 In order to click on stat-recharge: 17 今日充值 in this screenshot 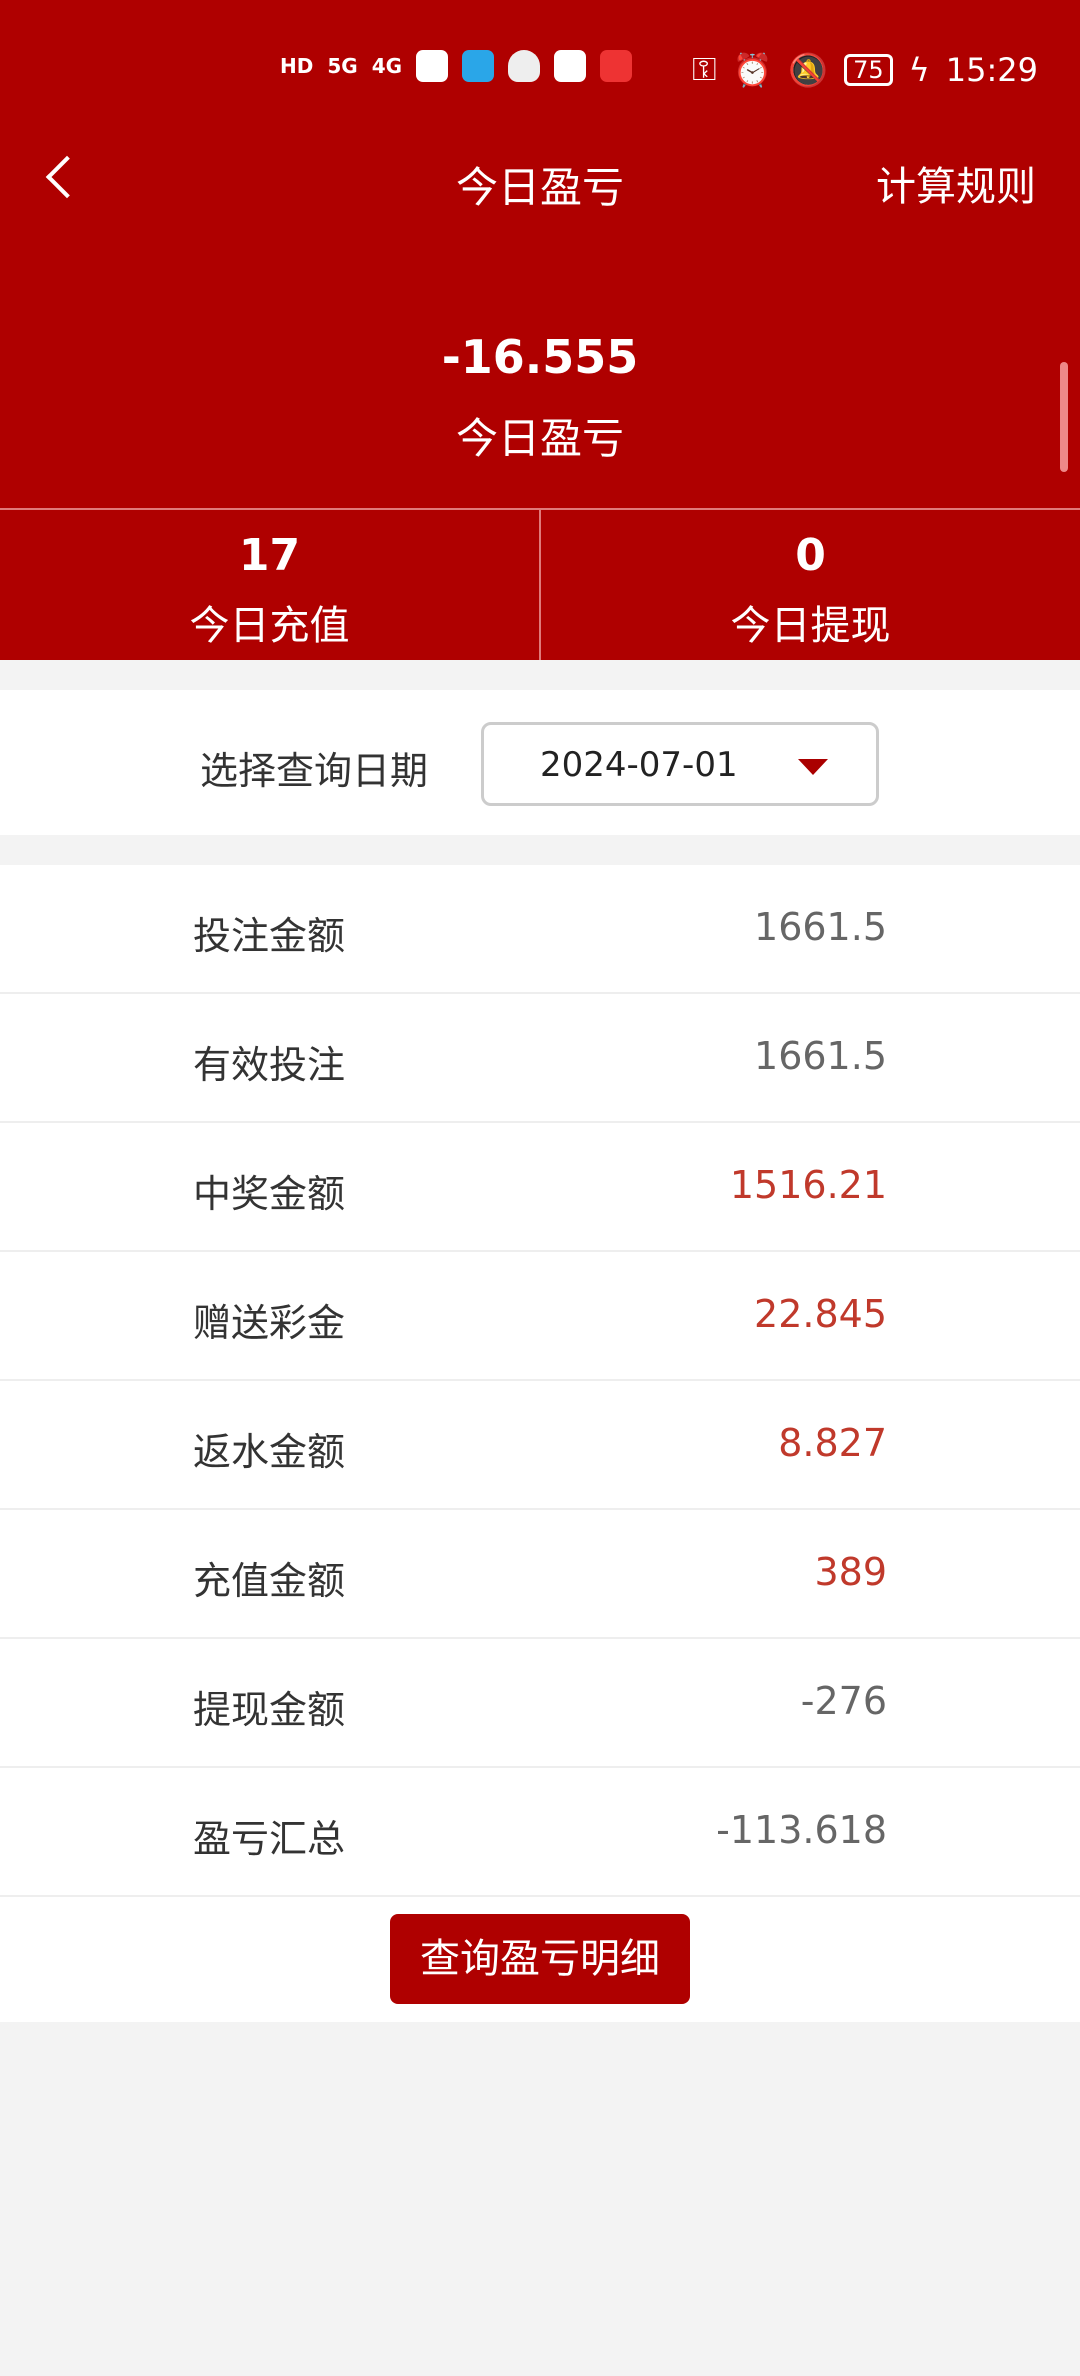, I will do `click(269, 585)`.